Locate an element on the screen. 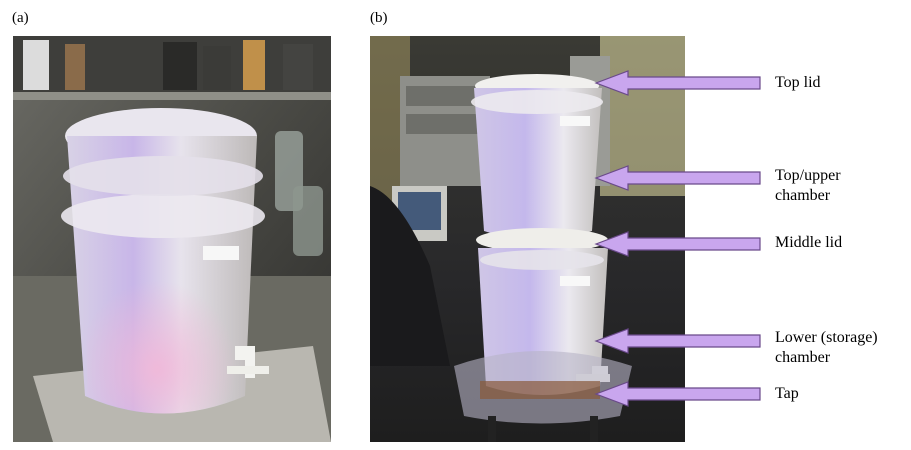 The image size is (911, 450). arrow-top-lid is located at coordinates (677, 83).